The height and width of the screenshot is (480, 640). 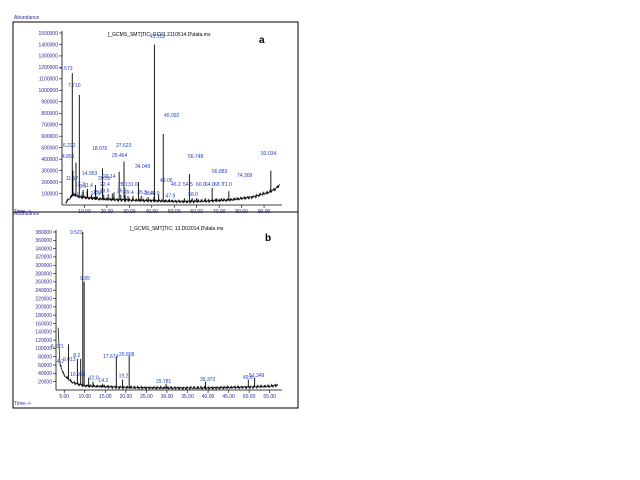 What do you see at coordinates (43, 283) in the screenshot?
I see `y-tick-label: 260000` at bounding box center [43, 283].